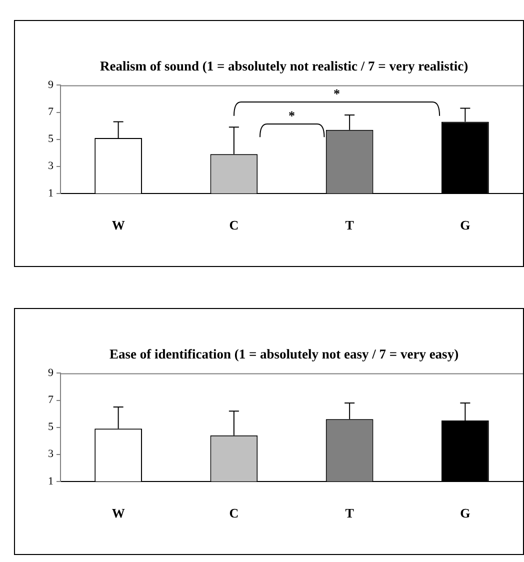 The width and height of the screenshot is (524, 562). Describe the element at coordinates (284, 66) in the screenshot. I see `chart-title: Realism of sound (1 = absolutely not realistic / 7 = very realistic)` at that location.